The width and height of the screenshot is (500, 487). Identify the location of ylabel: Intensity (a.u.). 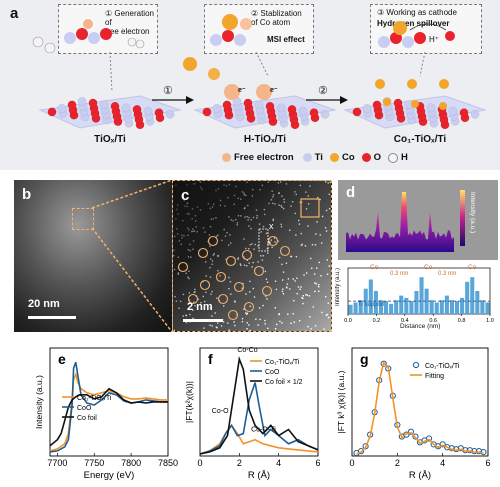
(39, 402).